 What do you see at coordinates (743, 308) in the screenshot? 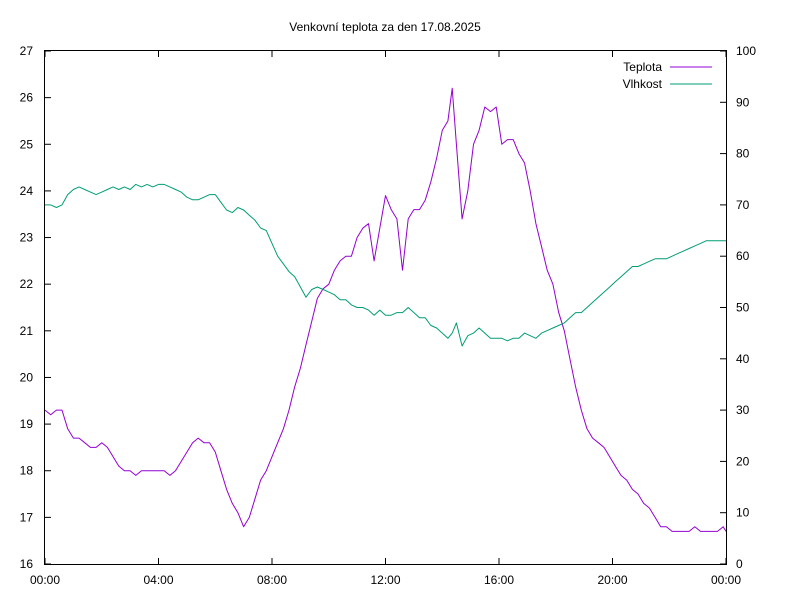
I see `y2-tick-label: 50` at bounding box center [743, 308].